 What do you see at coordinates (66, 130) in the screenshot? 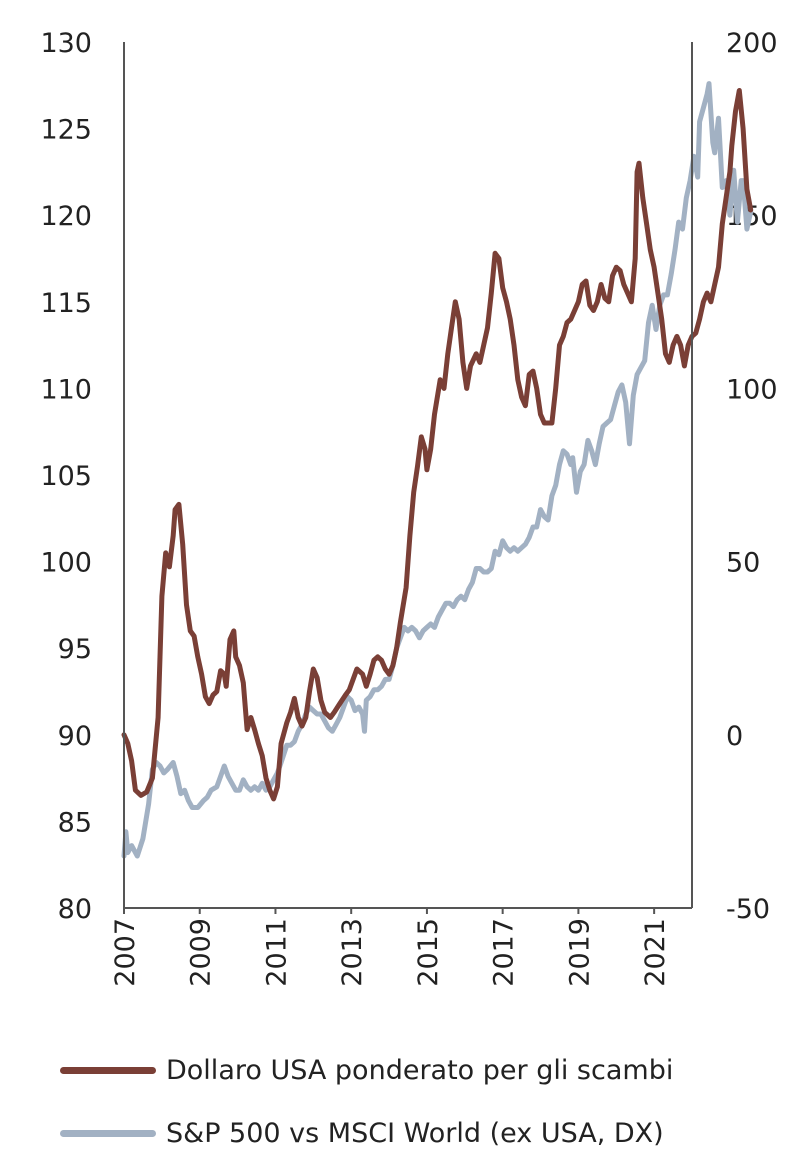
I see `left-tick-label-125: 125` at bounding box center [66, 130].